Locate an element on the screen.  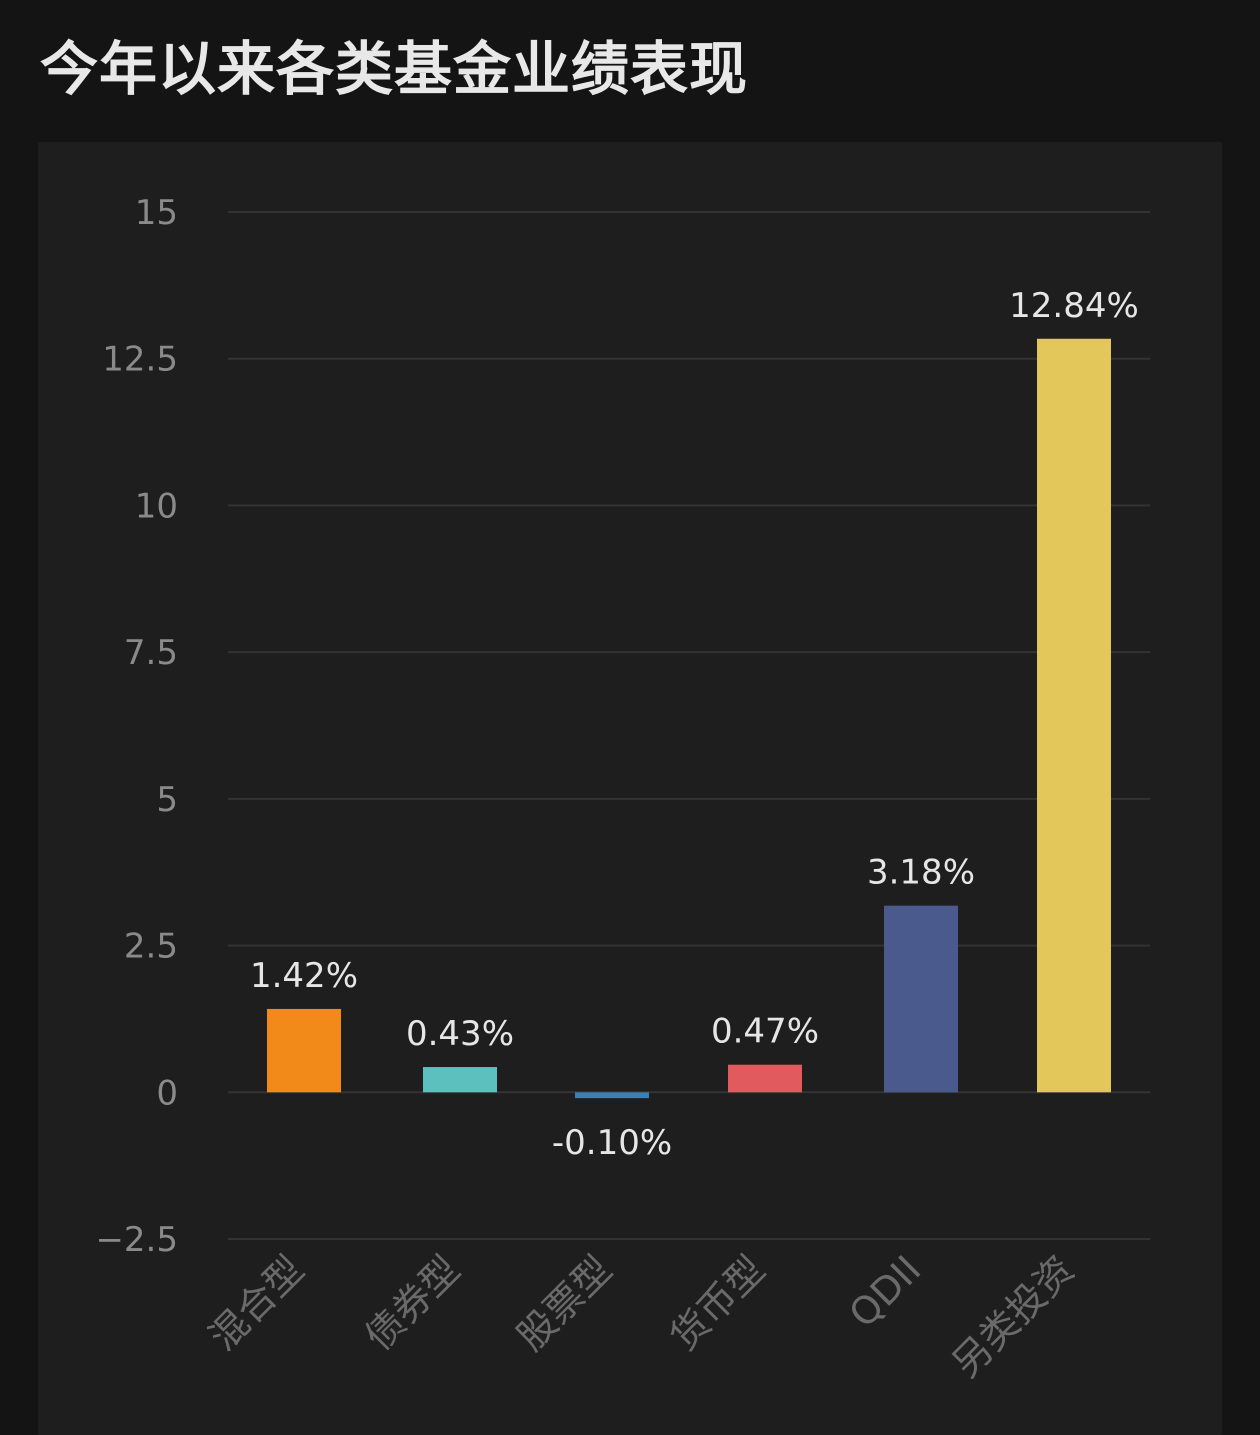
data-label: 12.84% is located at coordinates (1074, 306).